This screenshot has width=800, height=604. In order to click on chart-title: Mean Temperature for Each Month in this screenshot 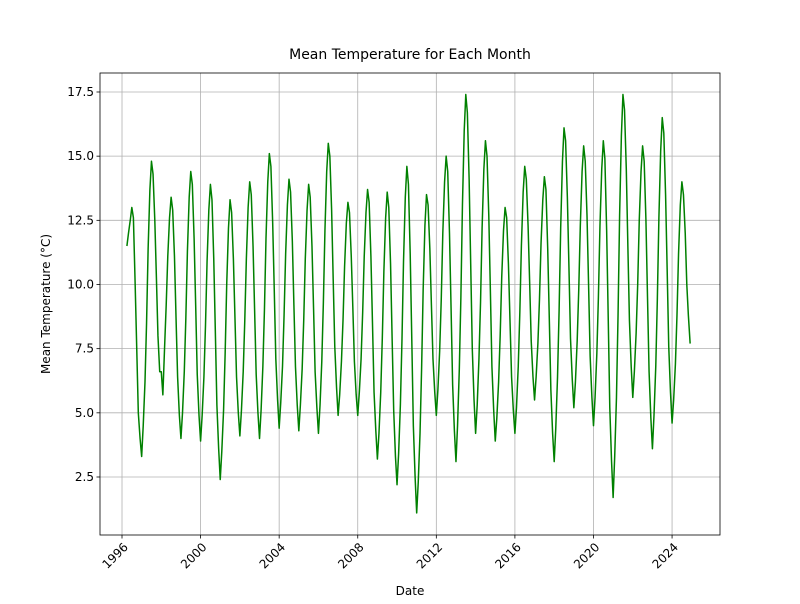, I will do `click(410, 55)`.